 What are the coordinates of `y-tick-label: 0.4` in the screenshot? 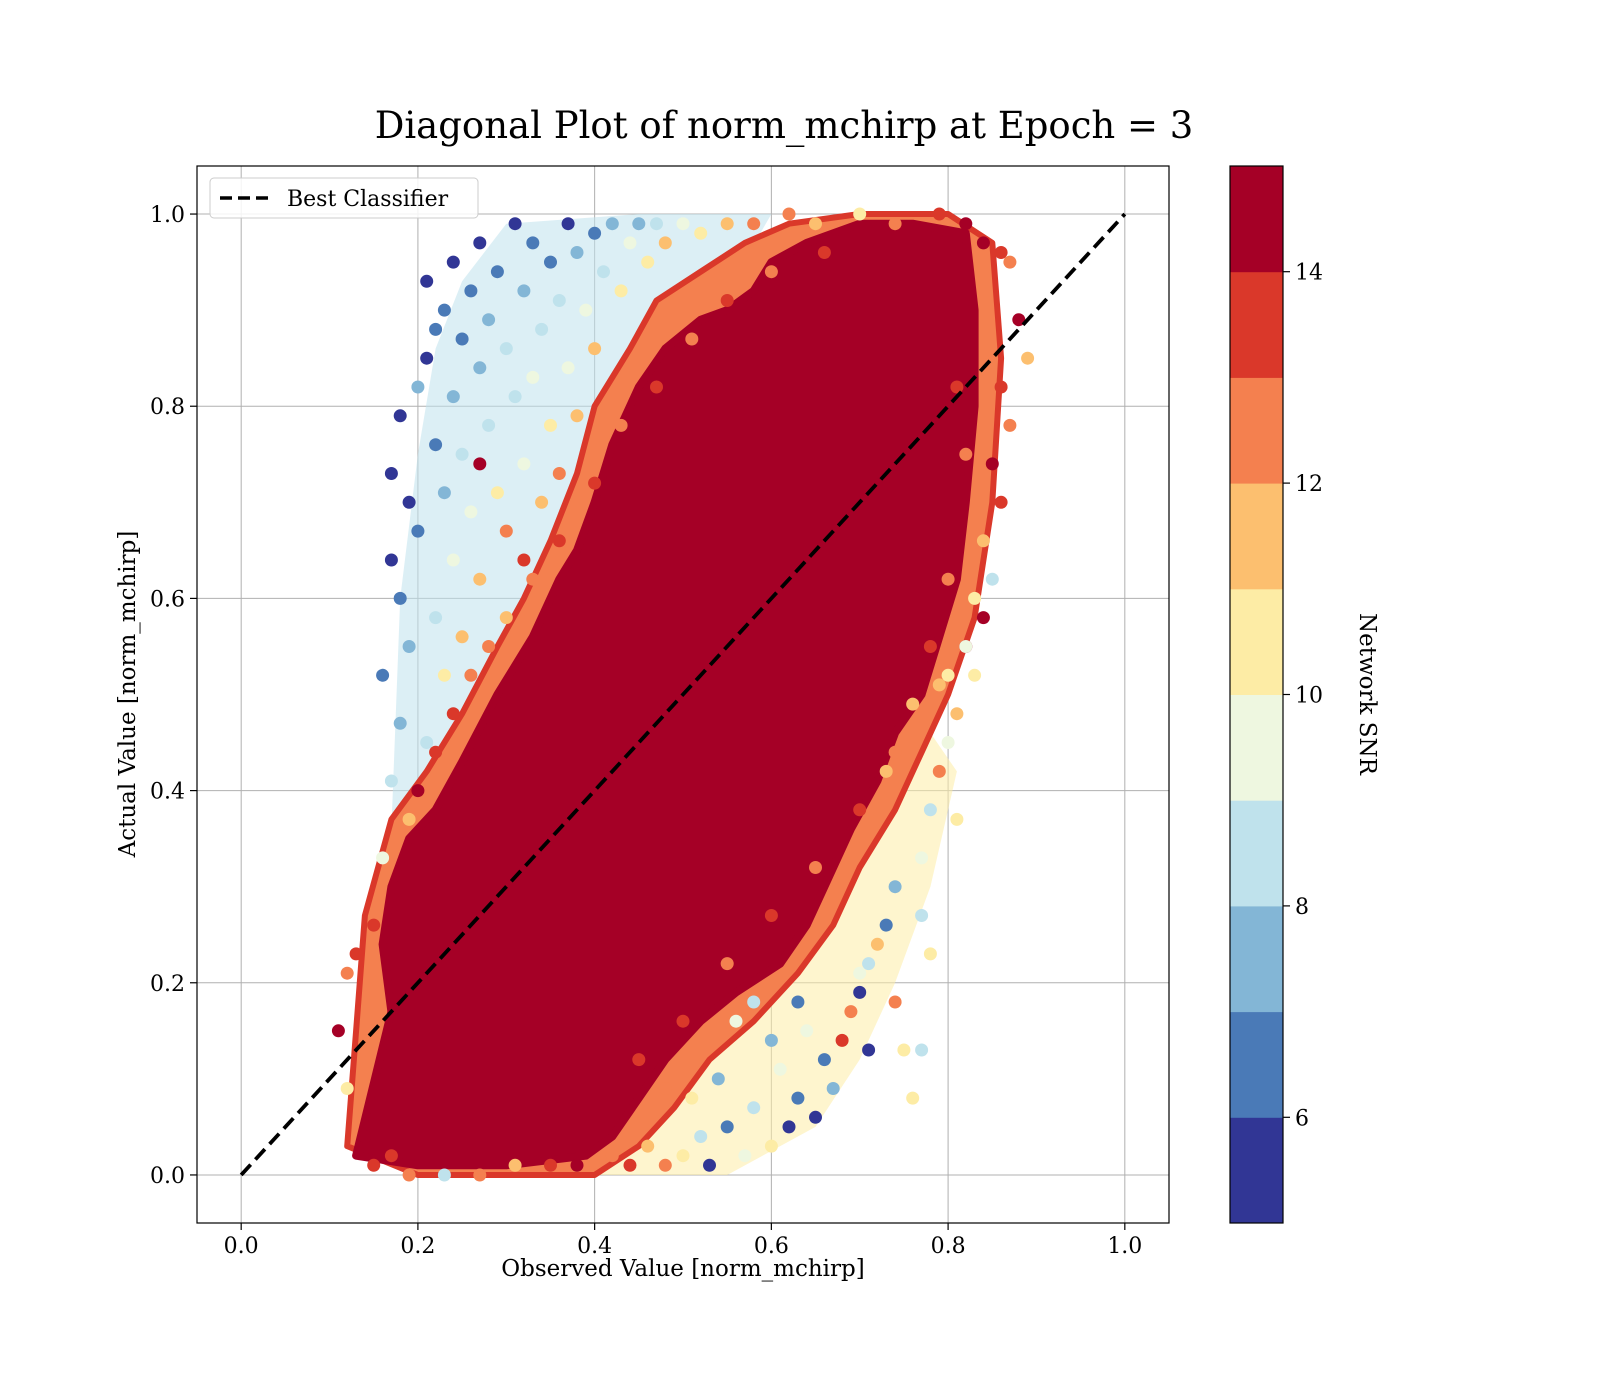 It's located at (167, 792).